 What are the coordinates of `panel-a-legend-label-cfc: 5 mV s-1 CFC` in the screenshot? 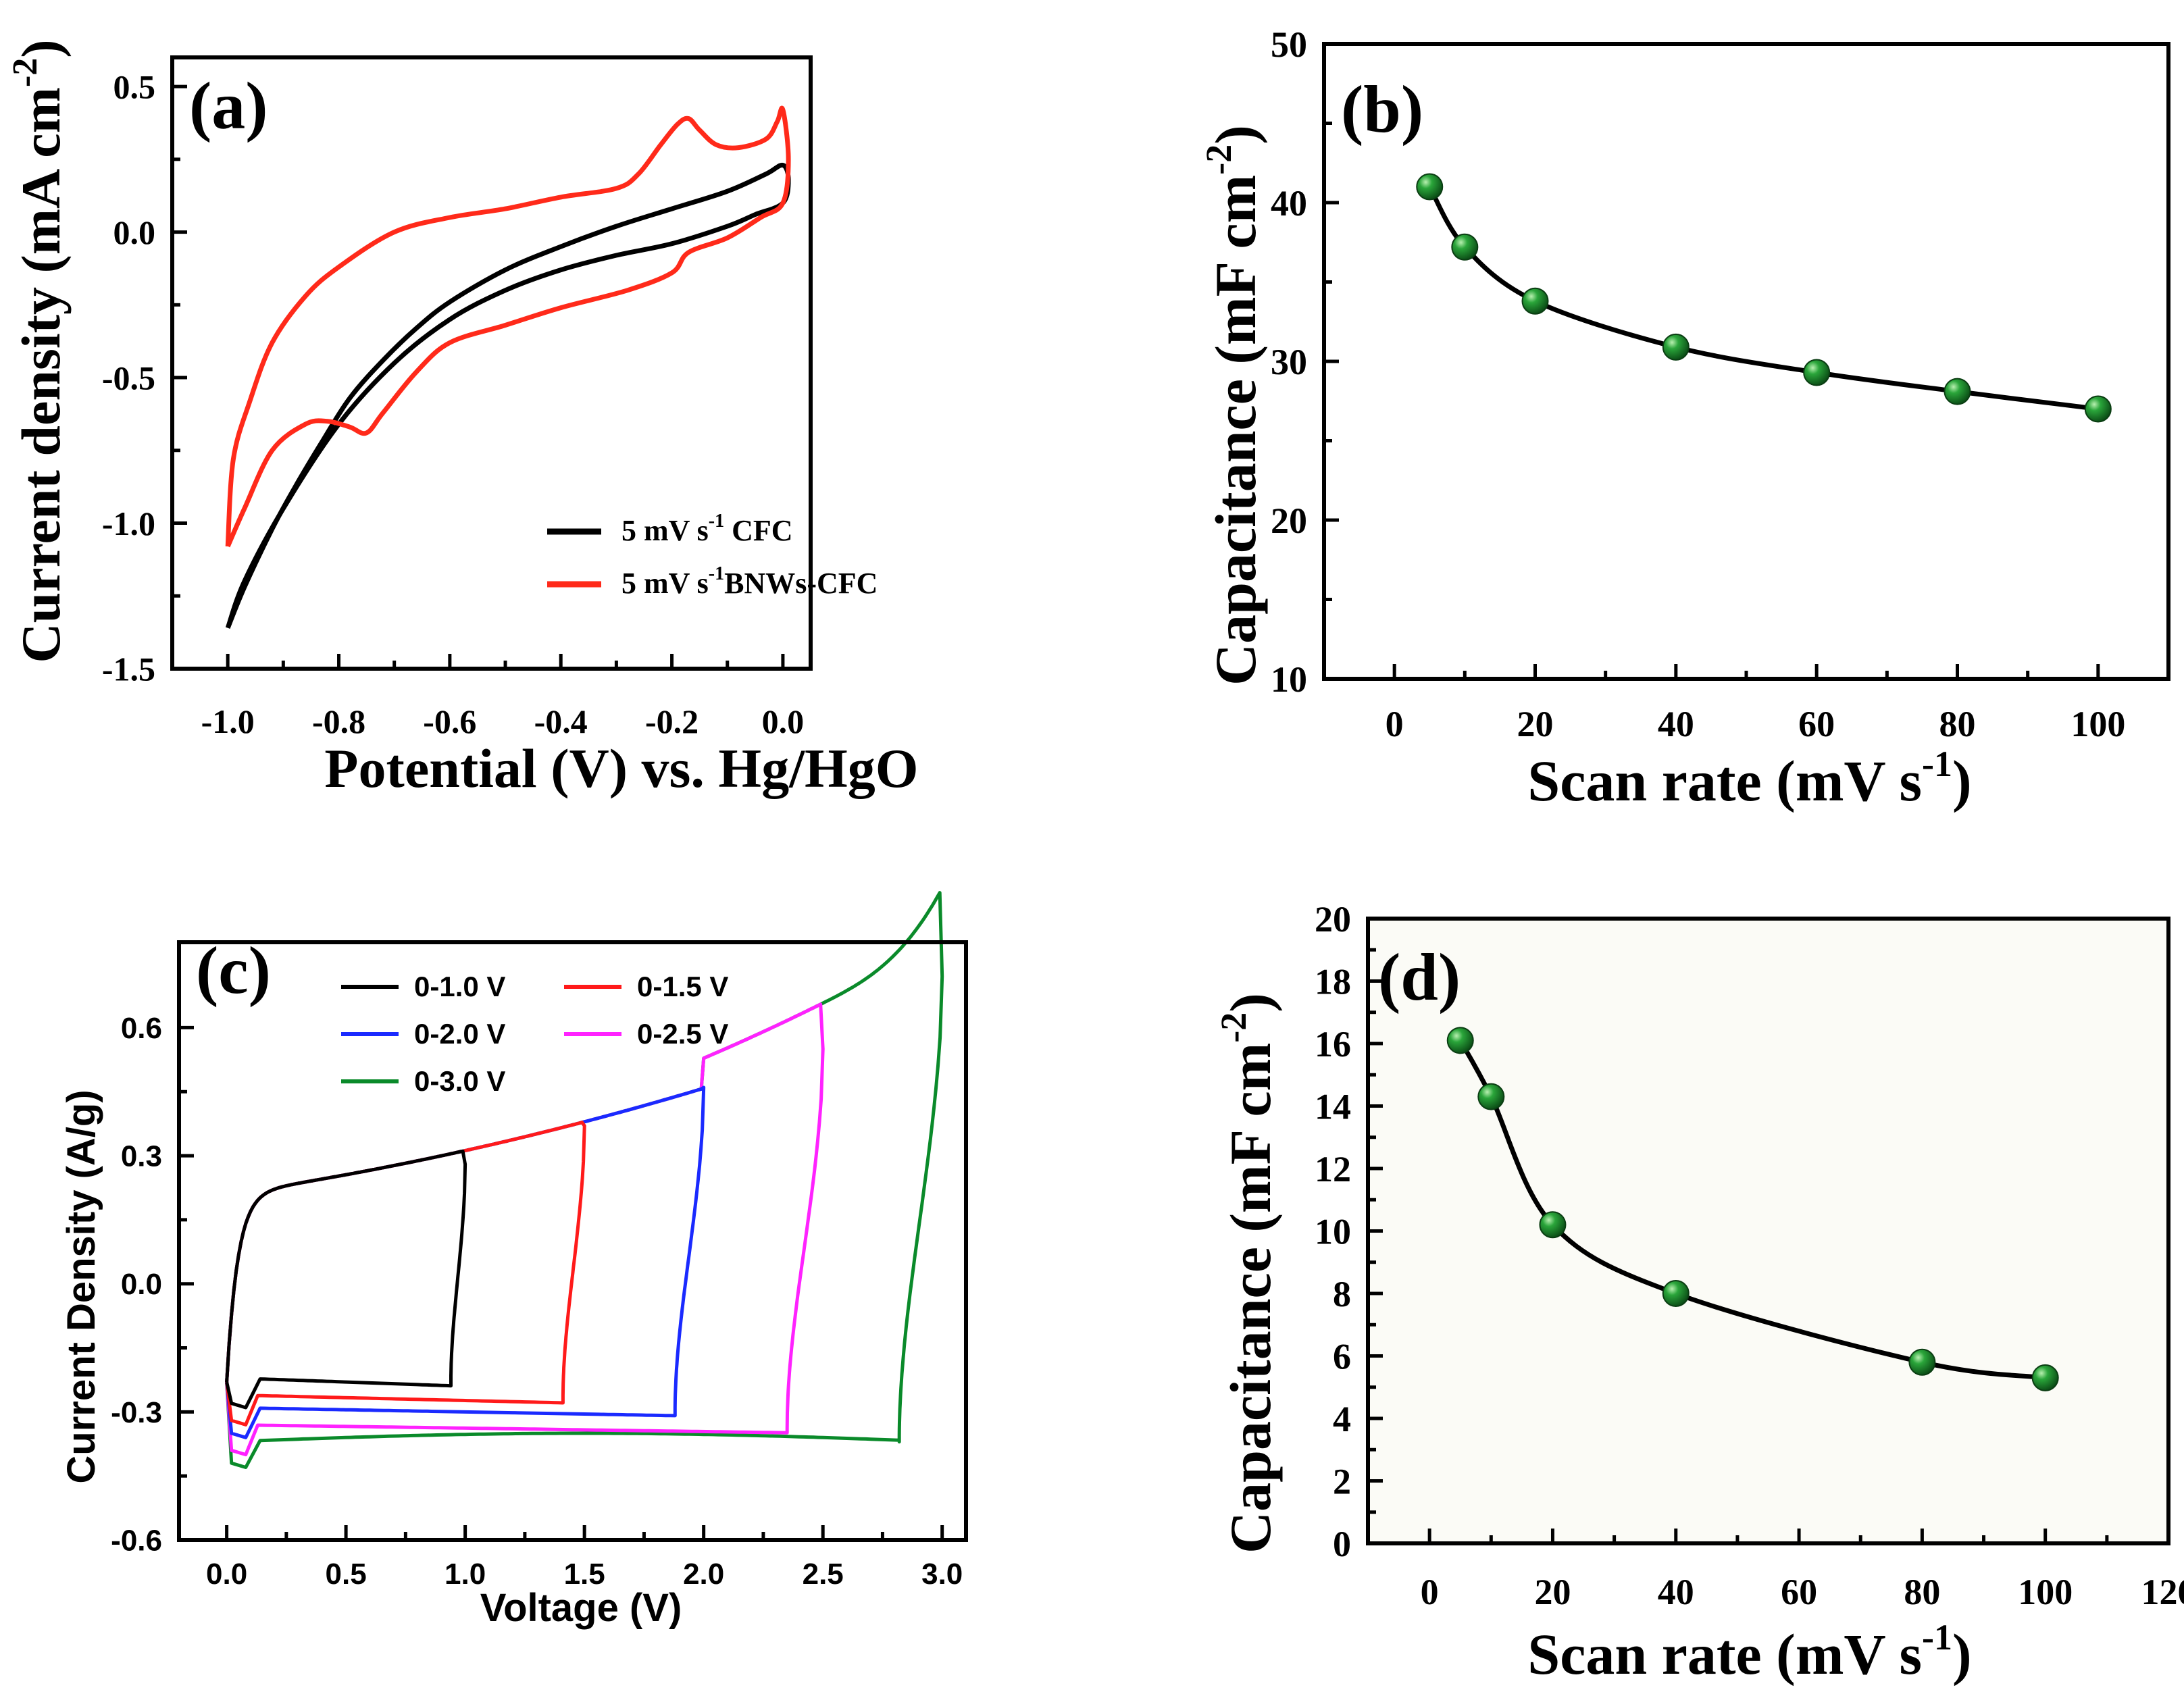 It's located at (707, 529).